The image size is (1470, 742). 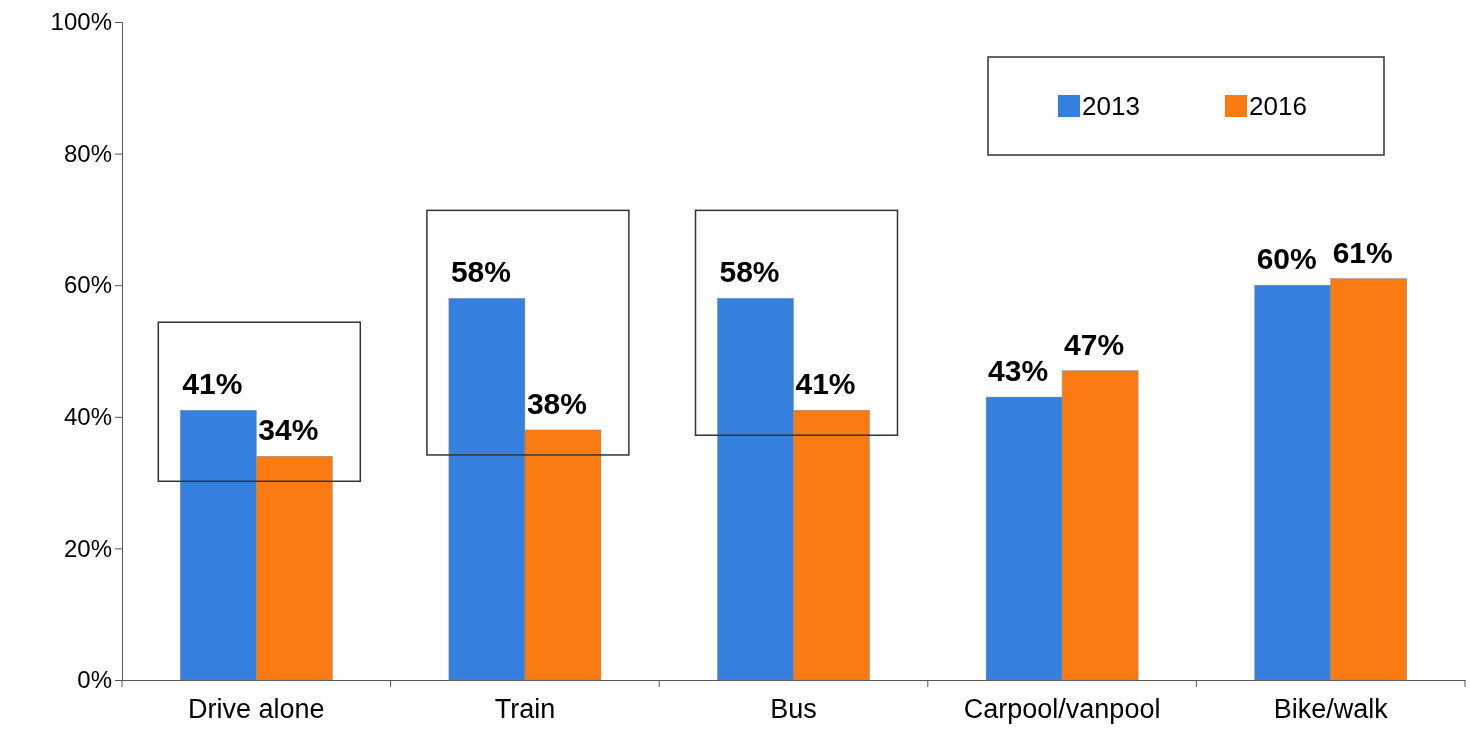 What do you see at coordinates (87, 285) in the screenshot?
I see `y-tick-label: 60%` at bounding box center [87, 285].